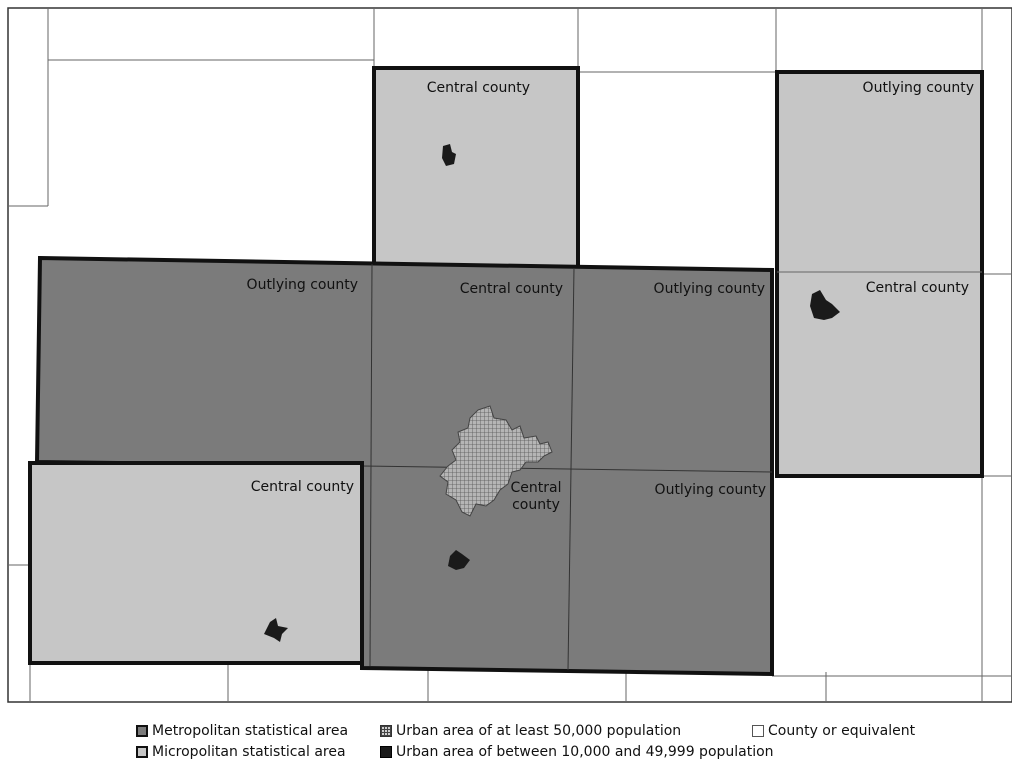 The image size is (1012, 768). Describe the element at coordinates (710, 490) in the screenshot. I see `label-bottom-right: Outlying county` at that location.